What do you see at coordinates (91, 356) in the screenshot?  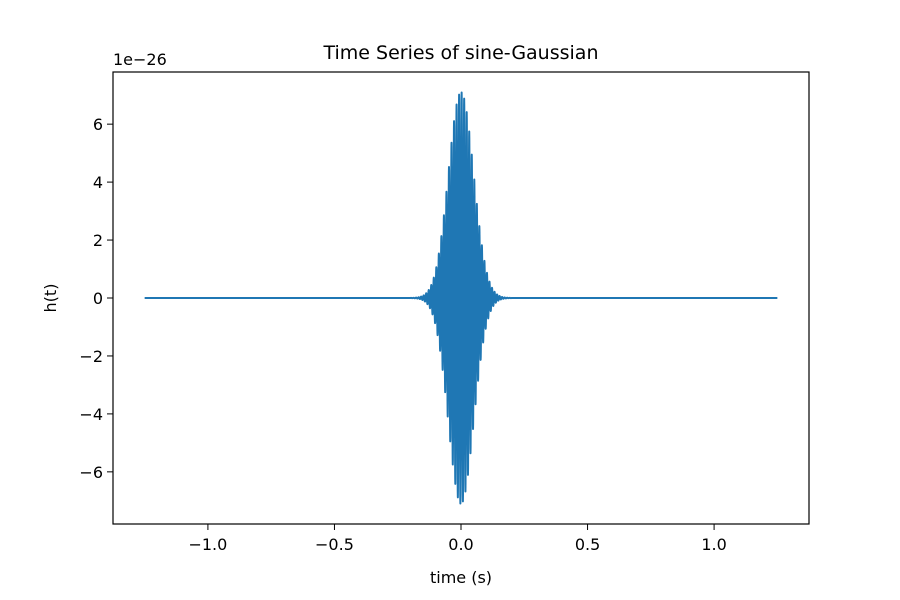 I see `y-tick-label: −2` at bounding box center [91, 356].